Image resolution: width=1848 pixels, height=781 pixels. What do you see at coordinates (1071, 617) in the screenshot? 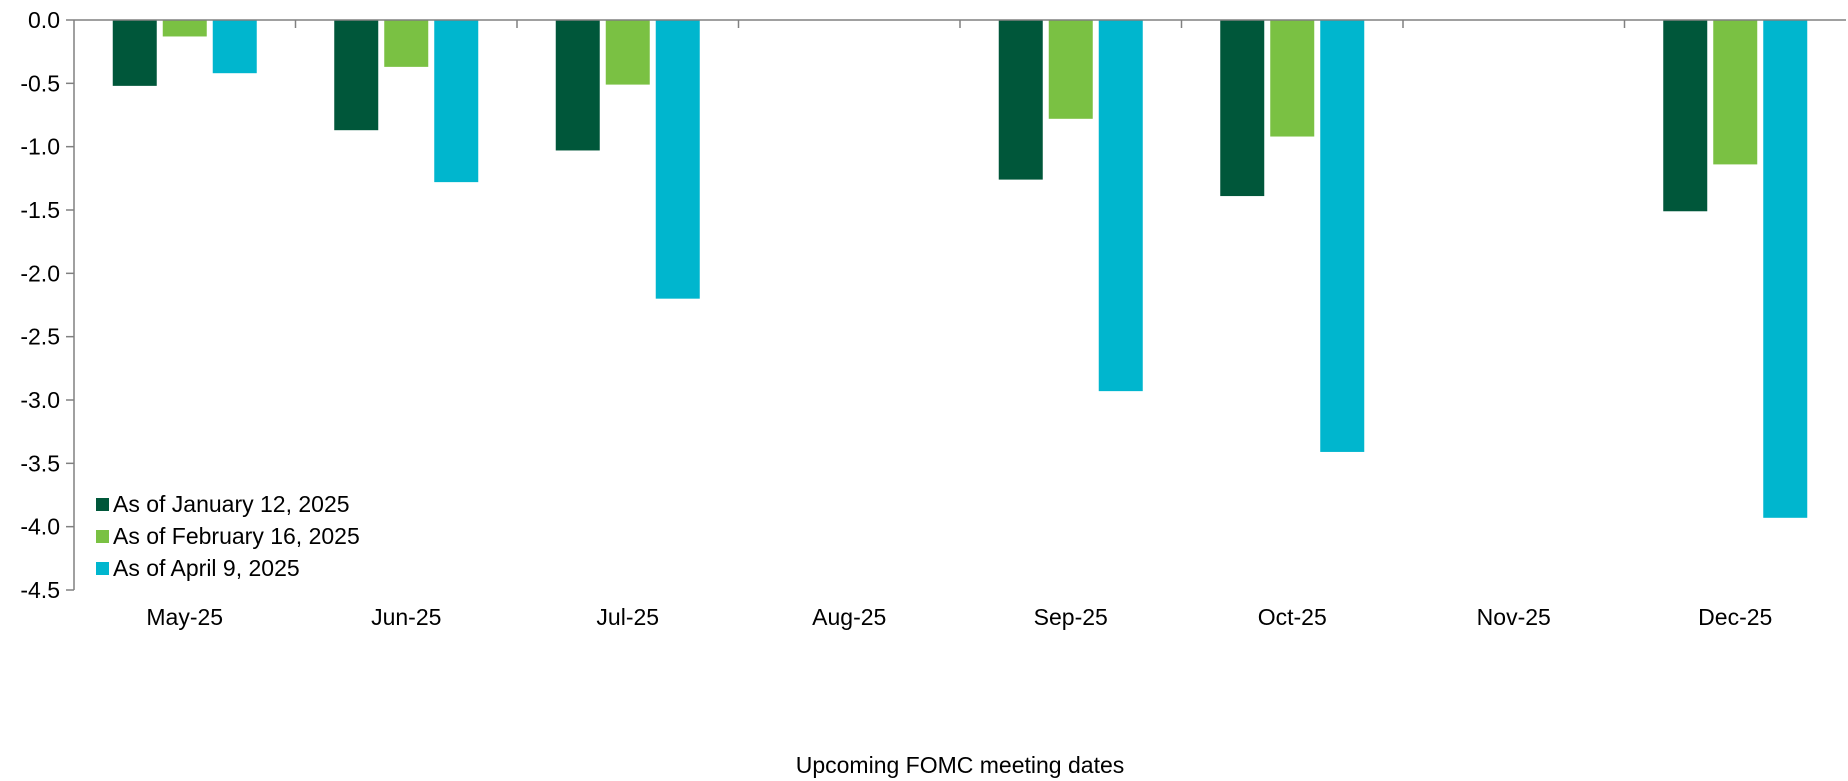
I see `x-tick-label: Sep-25` at bounding box center [1071, 617].